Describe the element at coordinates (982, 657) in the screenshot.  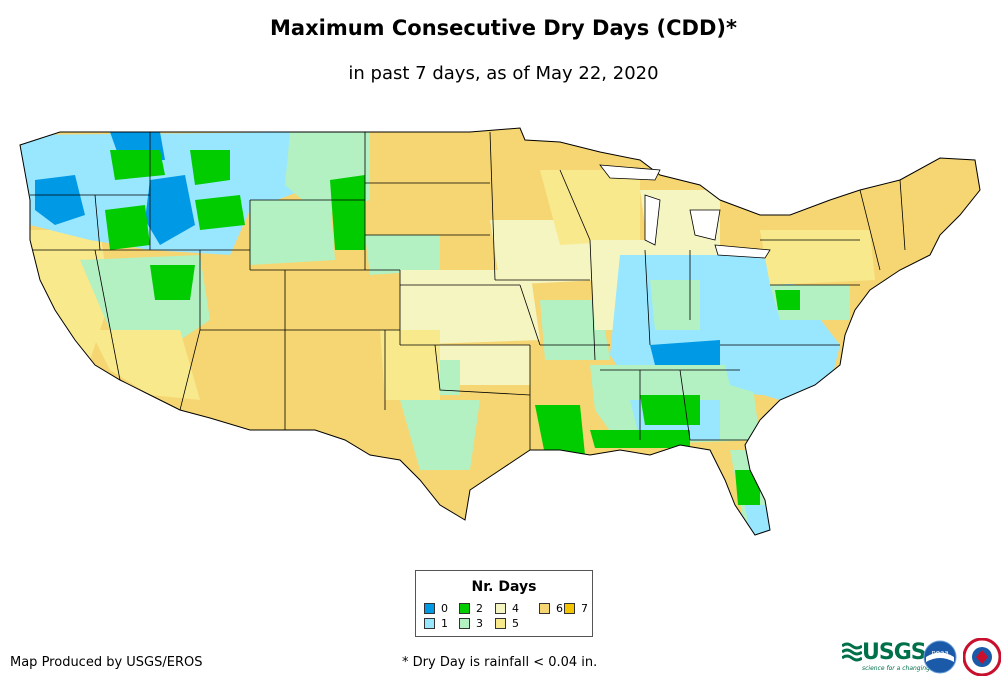
I see `nws-logo` at that location.